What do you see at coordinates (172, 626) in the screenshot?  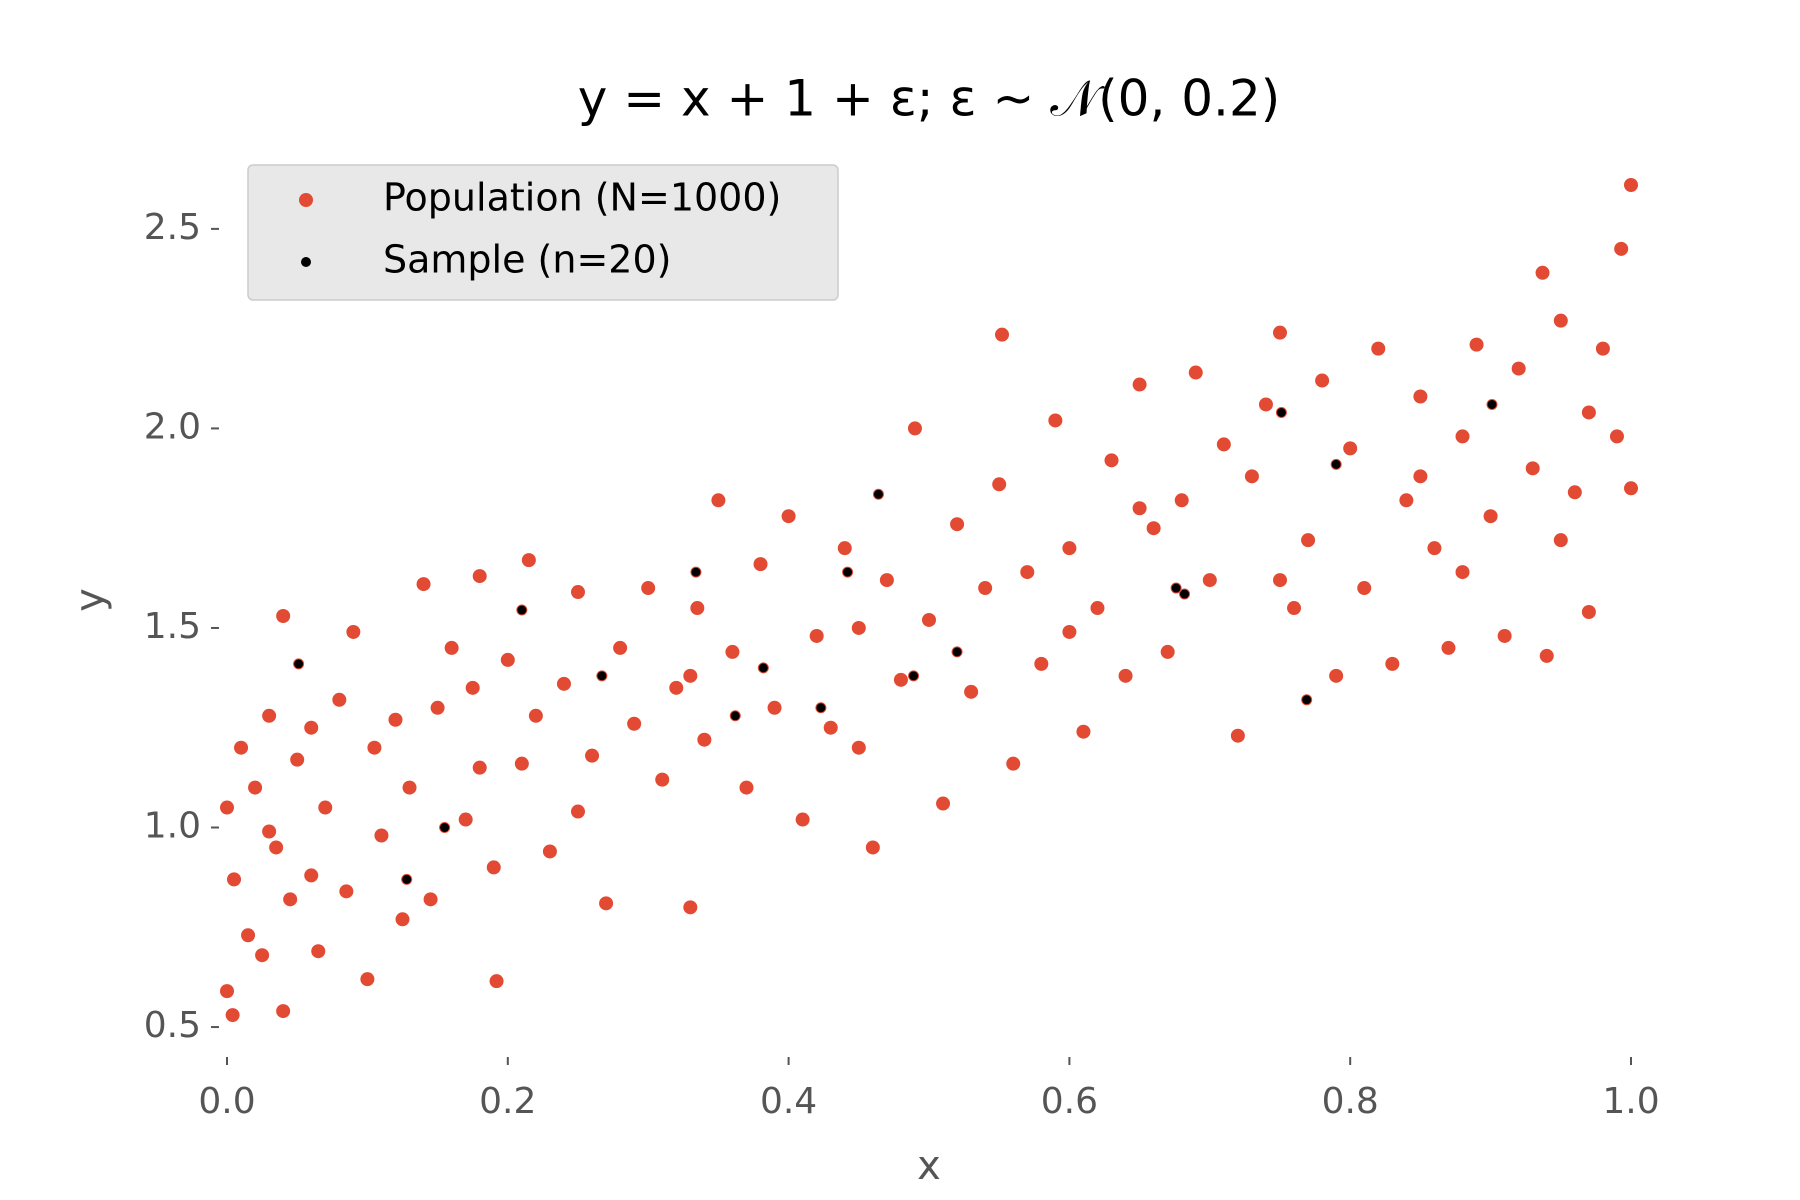 I see `y-tick-label: 1.5` at bounding box center [172, 626].